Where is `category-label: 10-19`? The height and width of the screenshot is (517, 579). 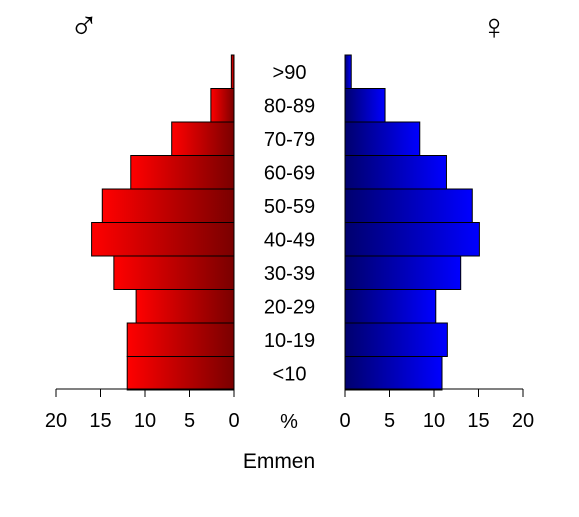 category-label: 10-19 is located at coordinates (289, 341).